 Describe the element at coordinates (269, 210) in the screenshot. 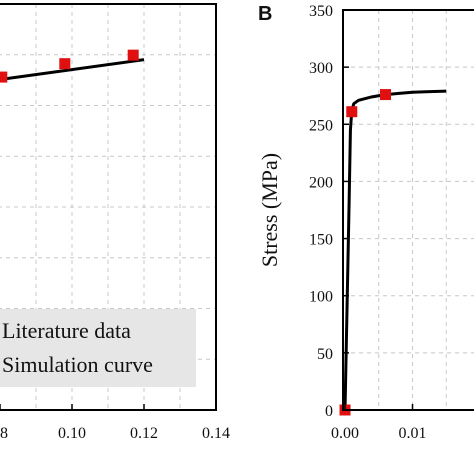

I see `panel-b-y-axis-title: Stress (MPa)` at that location.